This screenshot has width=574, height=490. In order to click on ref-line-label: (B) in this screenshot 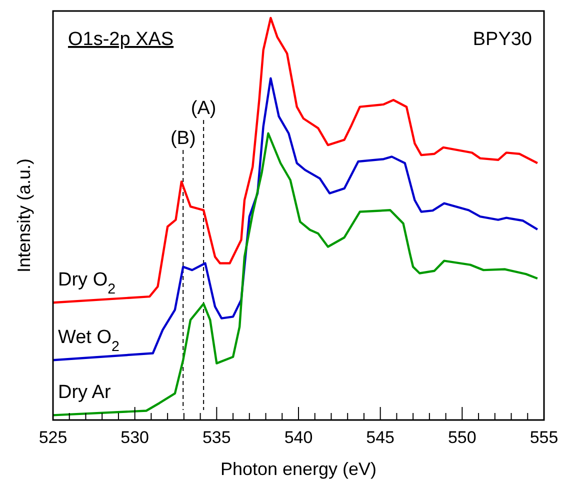, I will do `click(183, 138)`.